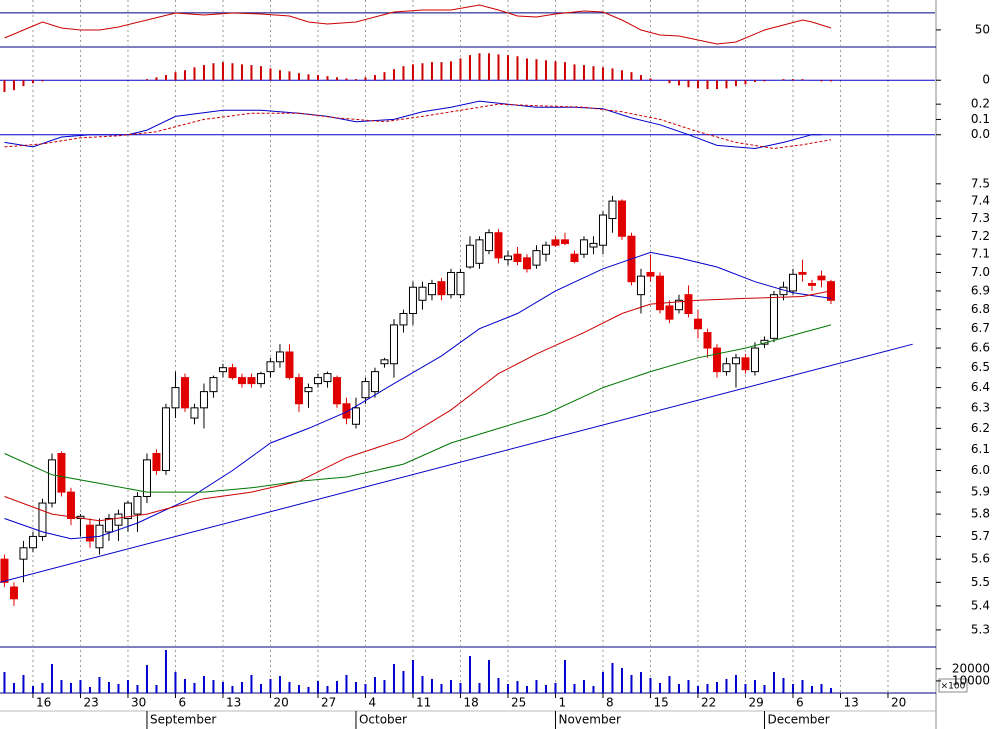  What do you see at coordinates (980, 201) in the screenshot?
I see `y-tick-label: 7.4` at bounding box center [980, 201].